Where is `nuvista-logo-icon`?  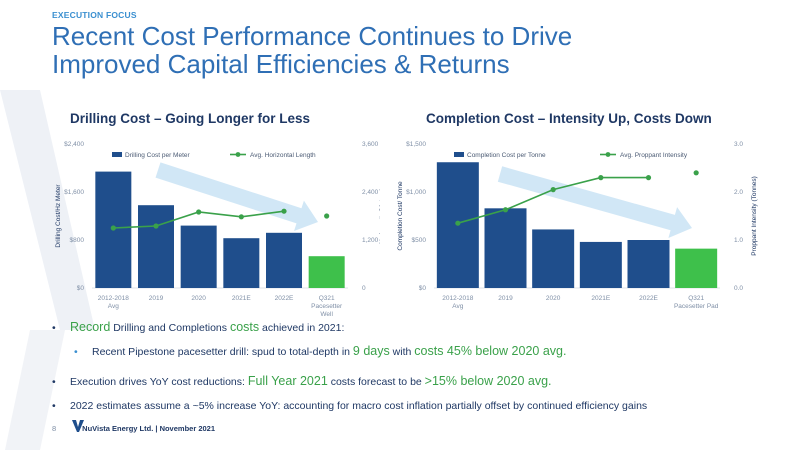 nuvista-logo-icon is located at coordinates (78, 426).